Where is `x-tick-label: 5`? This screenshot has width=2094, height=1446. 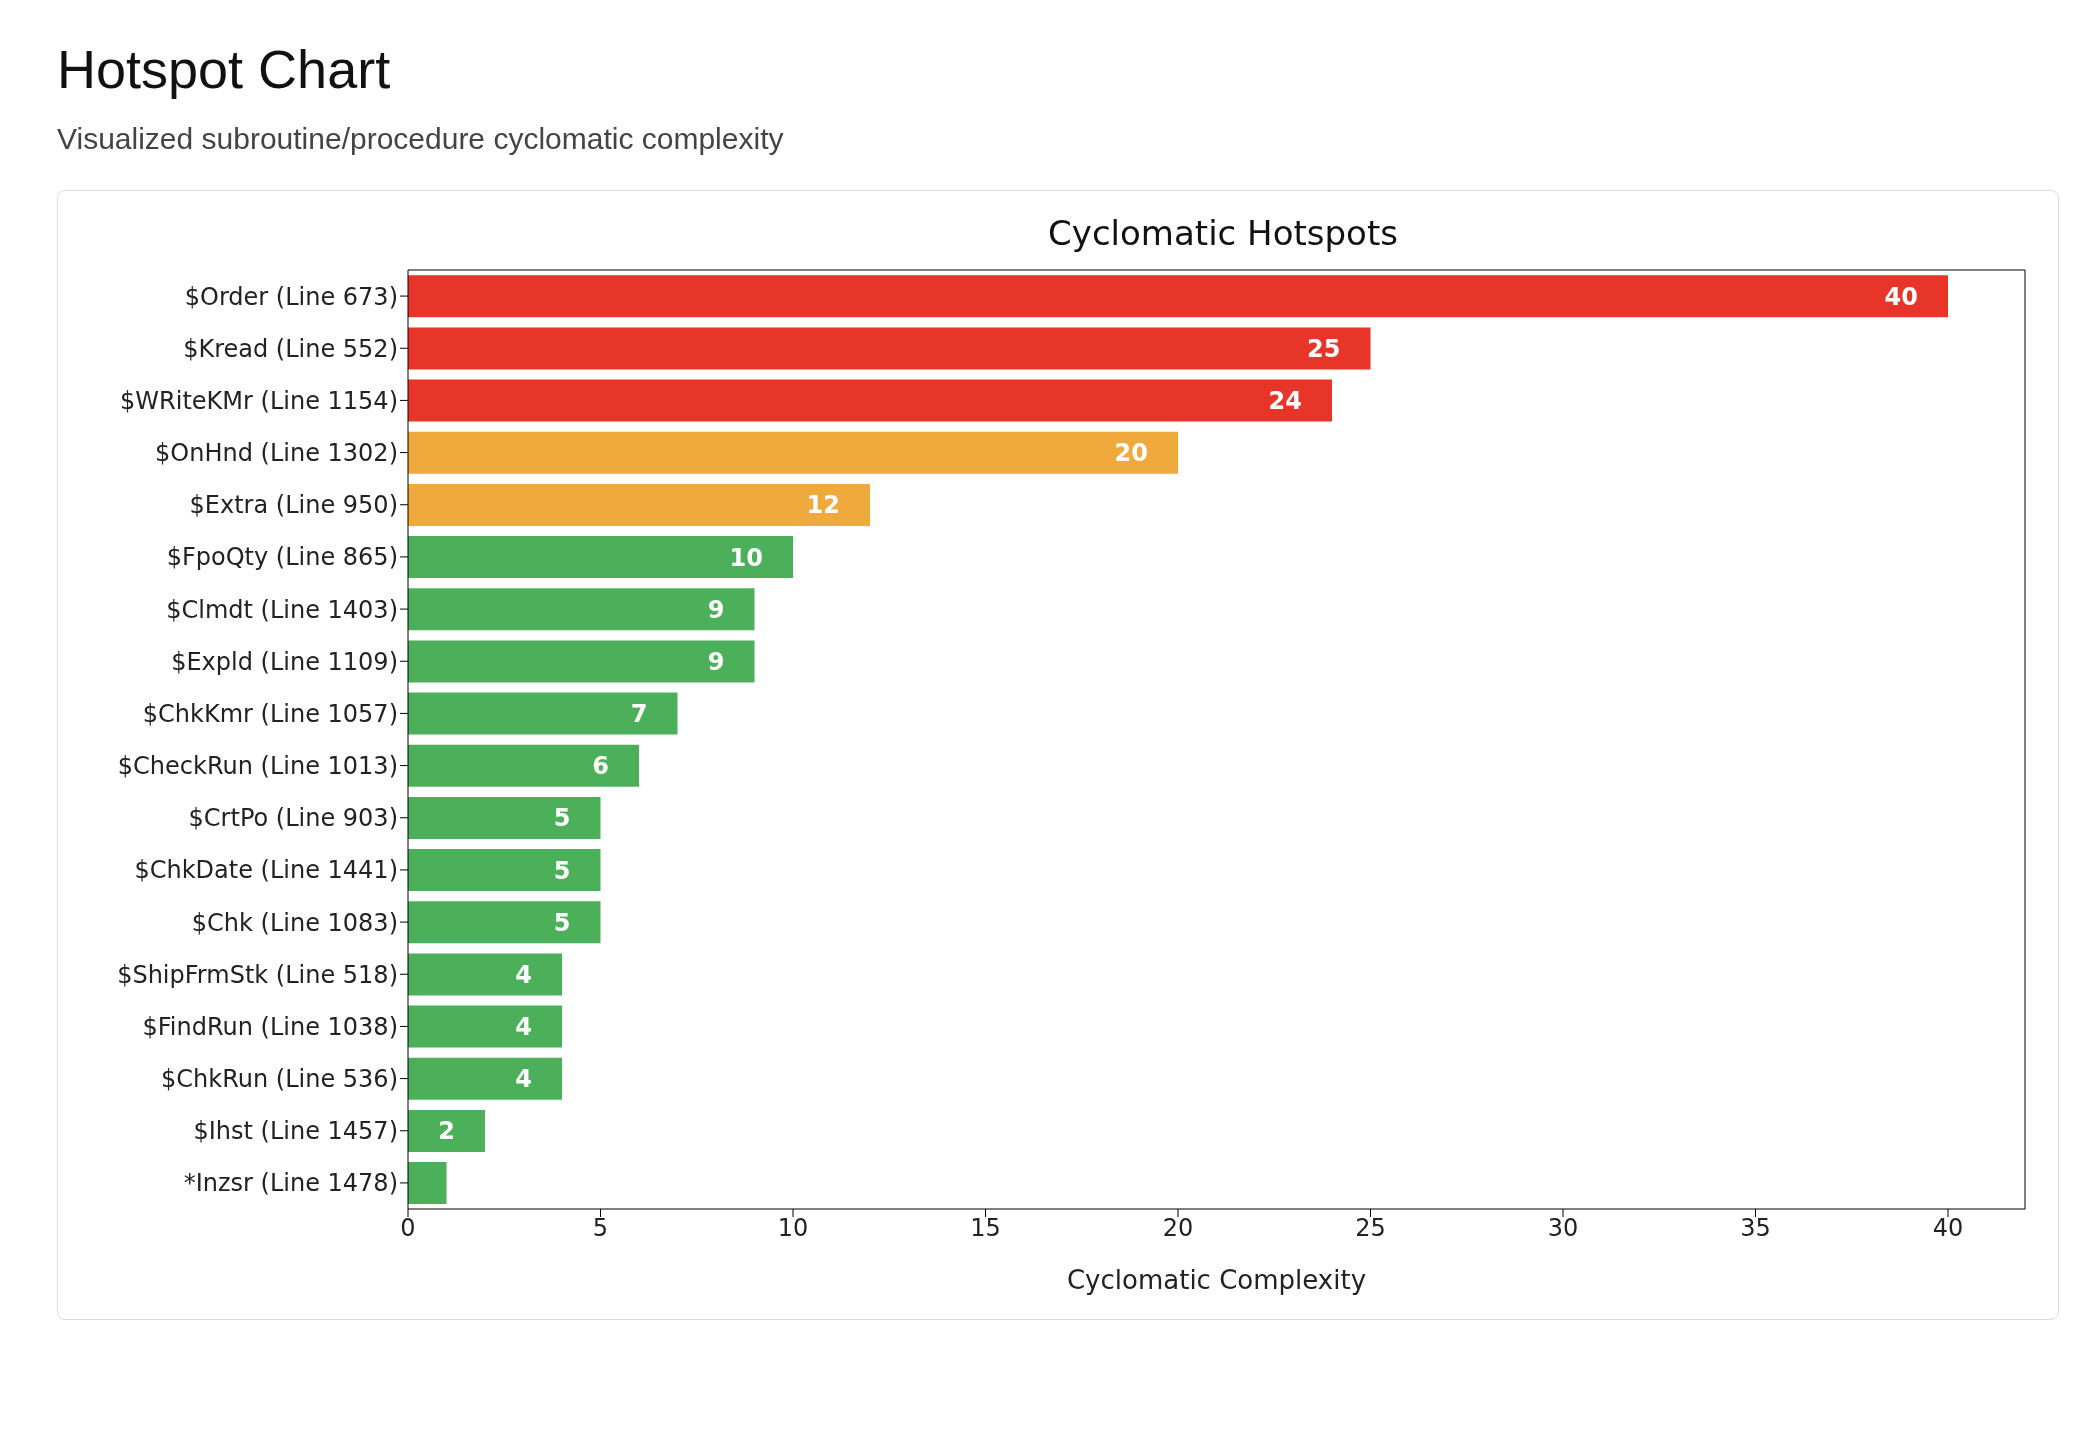
x-tick-label: 5 is located at coordinates (600, 1228).